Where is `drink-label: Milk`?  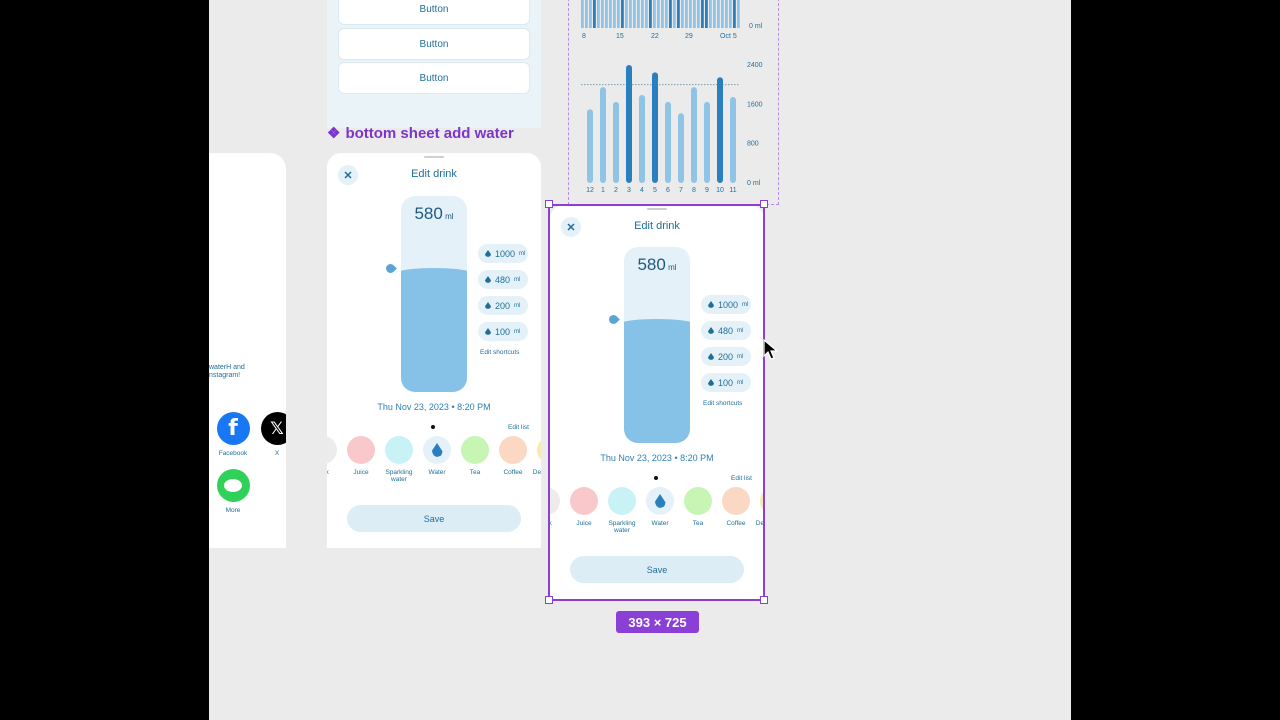
drink-label: Milk is located at coordinates (328, 472).